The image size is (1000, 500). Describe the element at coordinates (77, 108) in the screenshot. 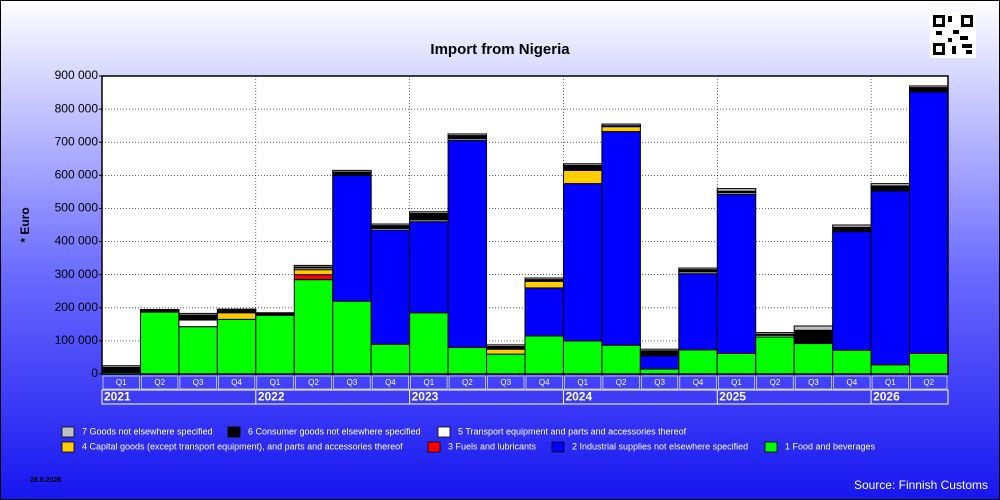

I see `y-tick-label: 800 000` at that location.